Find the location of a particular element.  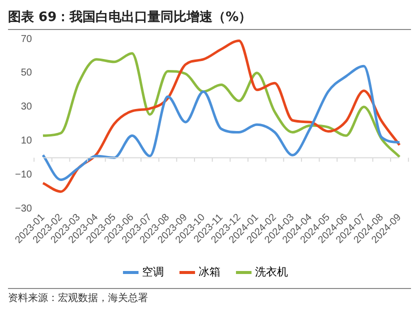

legend-label: 冰箱 is located at coordinates (209, 271).